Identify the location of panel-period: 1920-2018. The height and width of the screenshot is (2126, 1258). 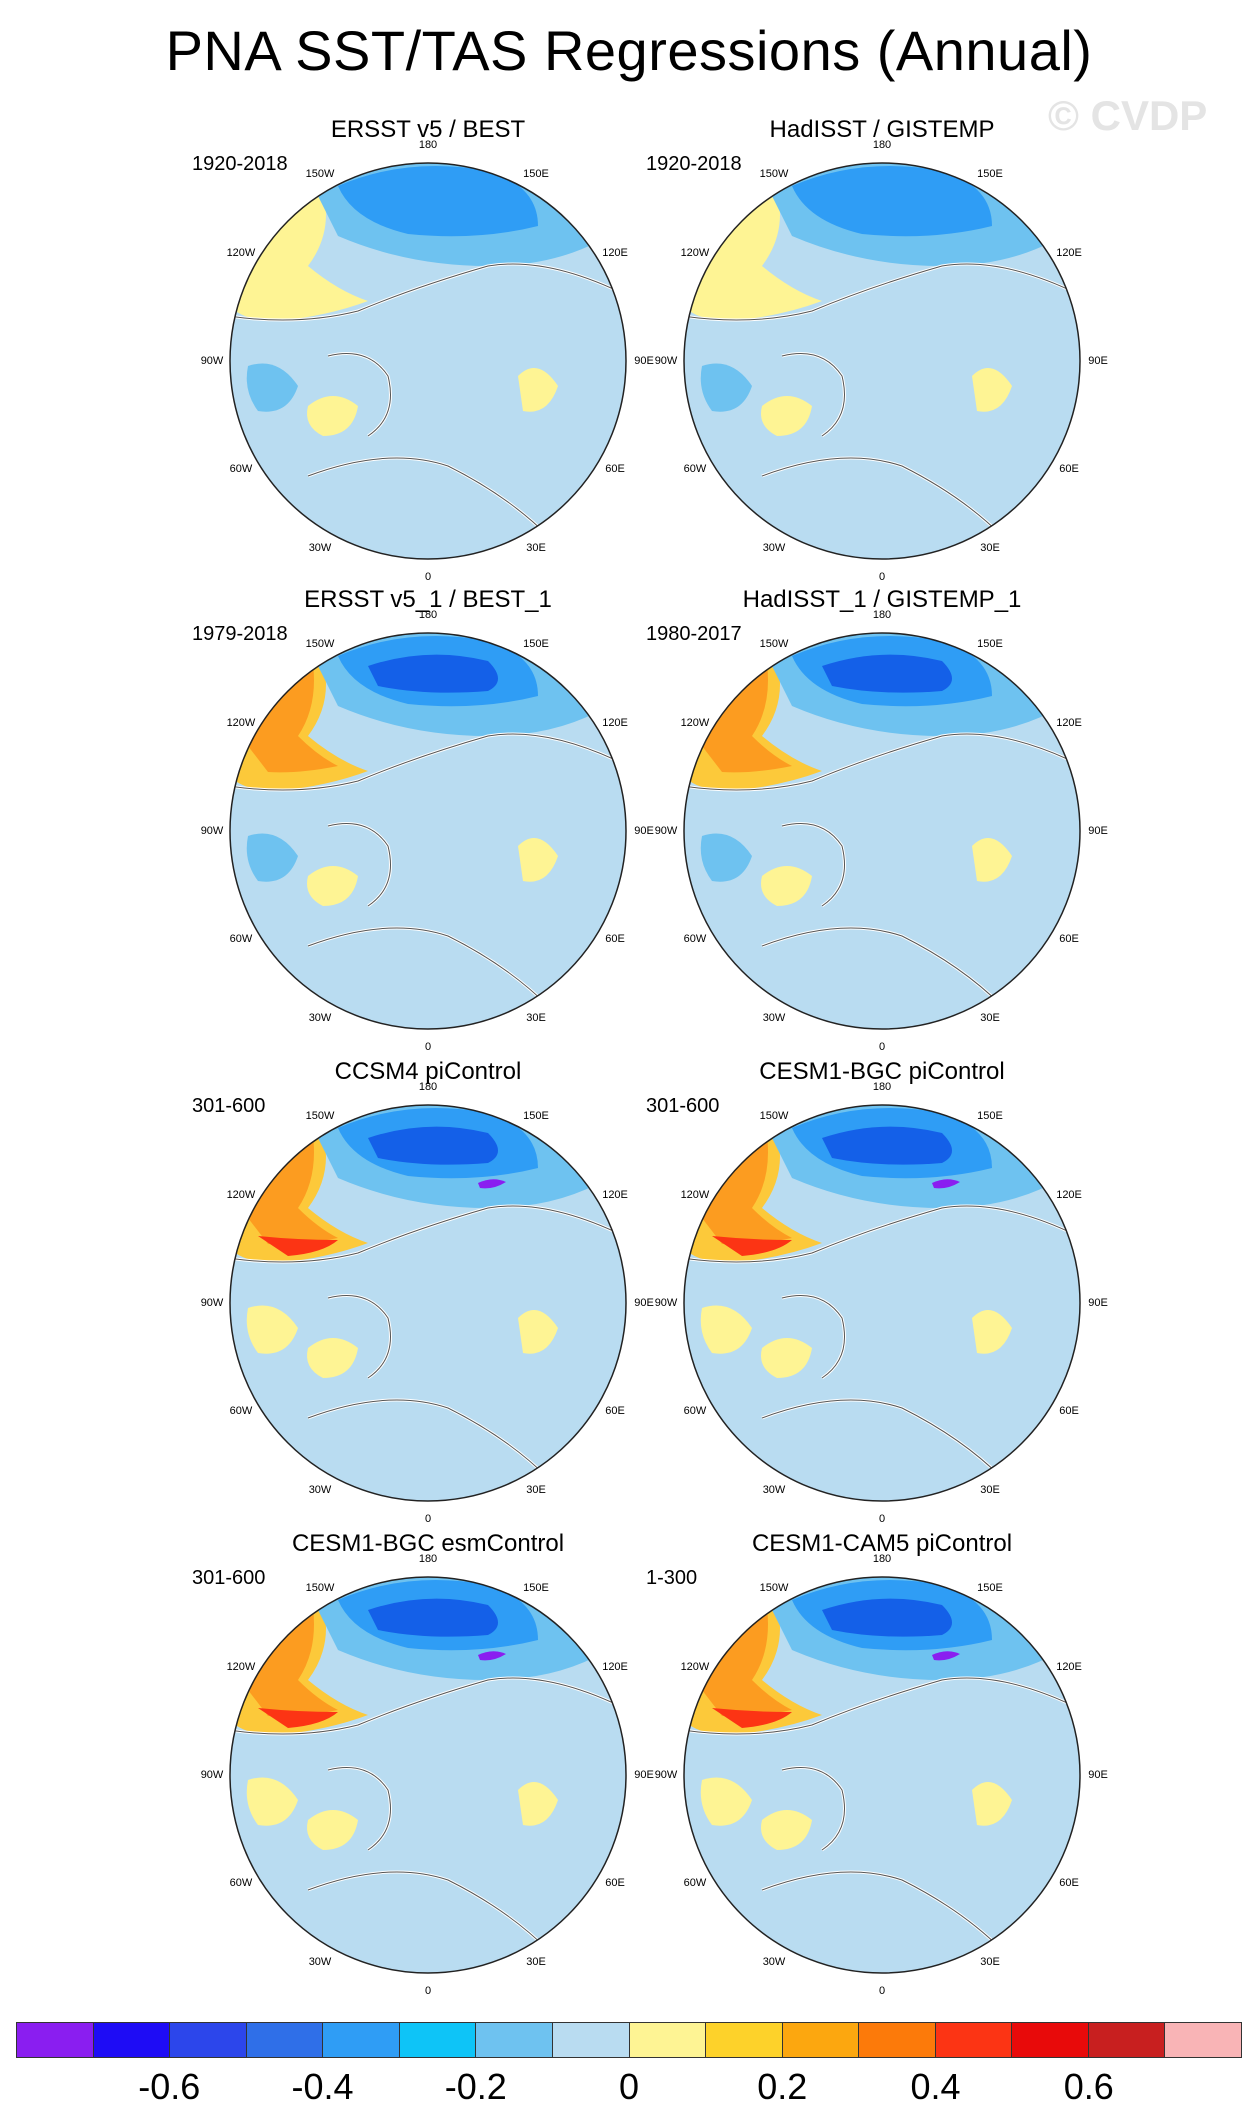
(240, 164).